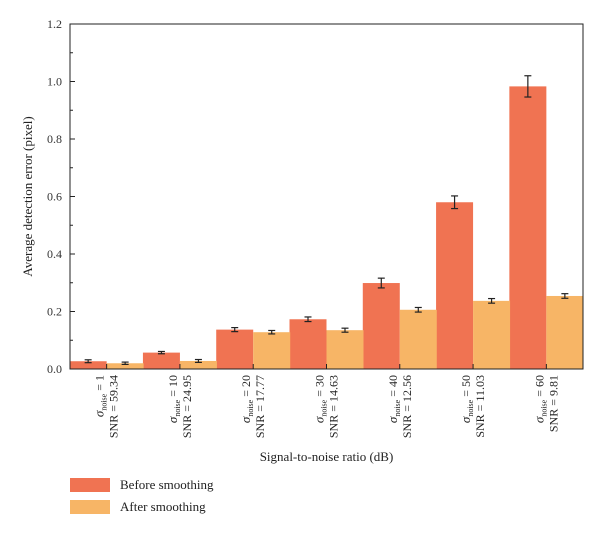 This screenshot has width=600, height=533. Describe the element at coordinates (539, 399) in the screenshot. I see `x-category-sigma: σnoise = 60` at that location.